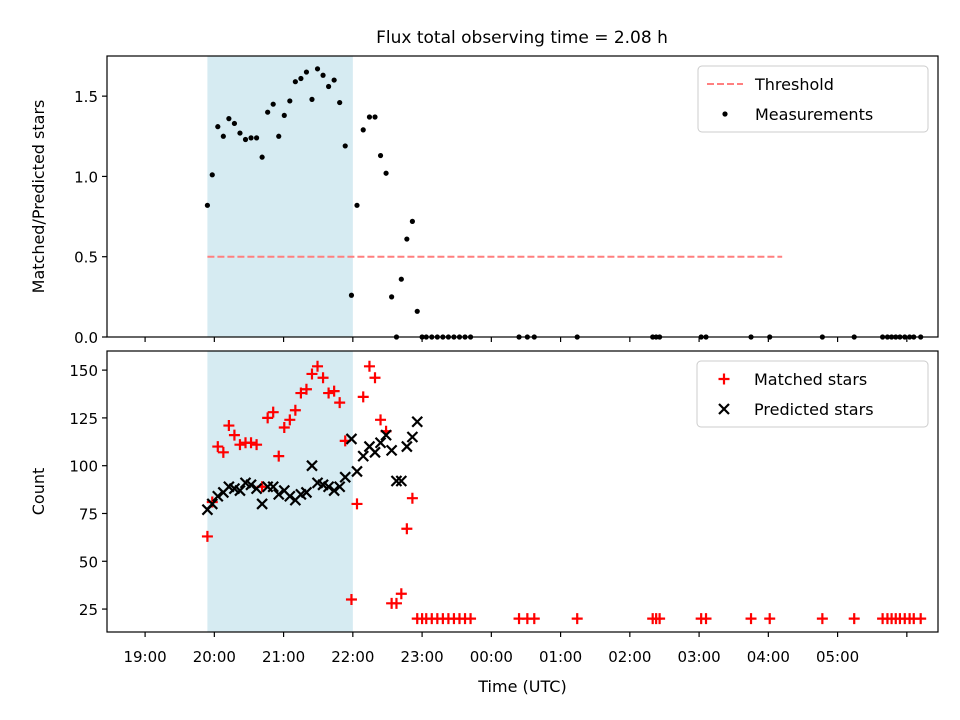  I want to click on ytick-label: 0.0, so click(86, 338).